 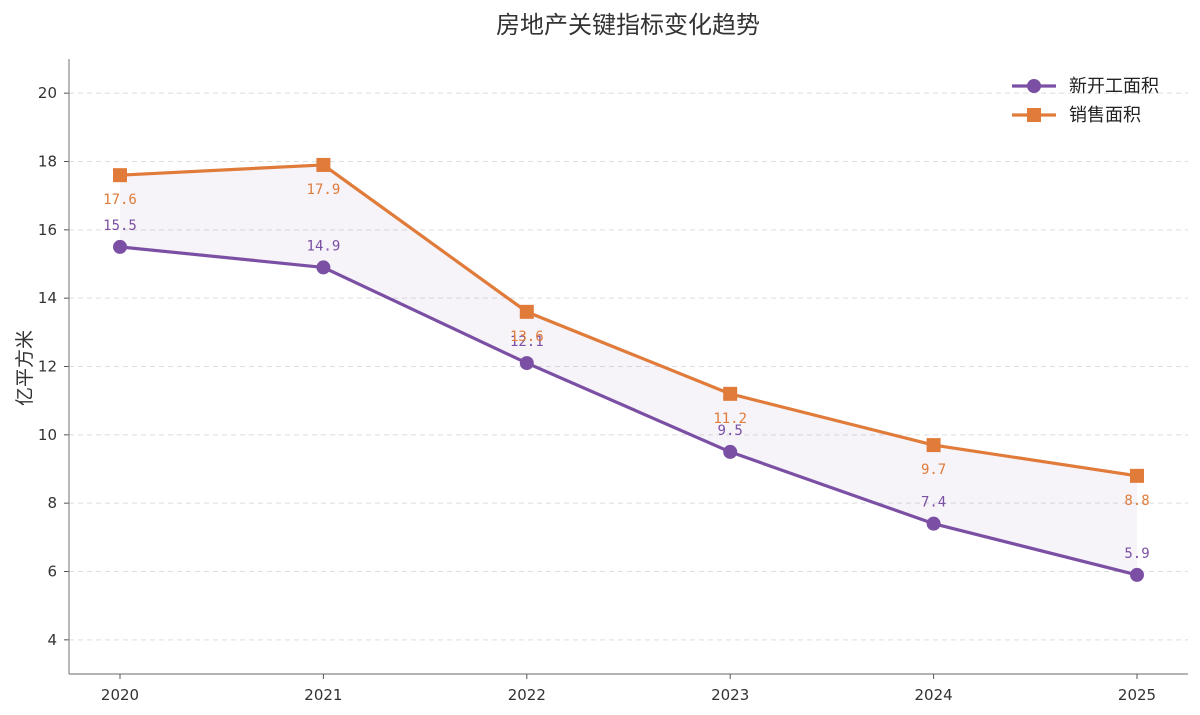 What do you see at coordinates (1034, 86) in the screenshot?
I see `legend-marker-circle` at bounding box center [1034, 86].